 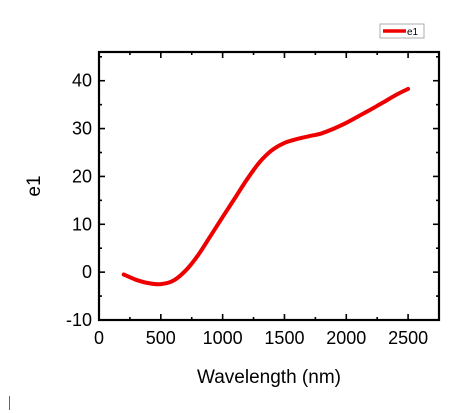 I want to click on x-axis-title: Wavelength (nm), so click(x=269, y=377).